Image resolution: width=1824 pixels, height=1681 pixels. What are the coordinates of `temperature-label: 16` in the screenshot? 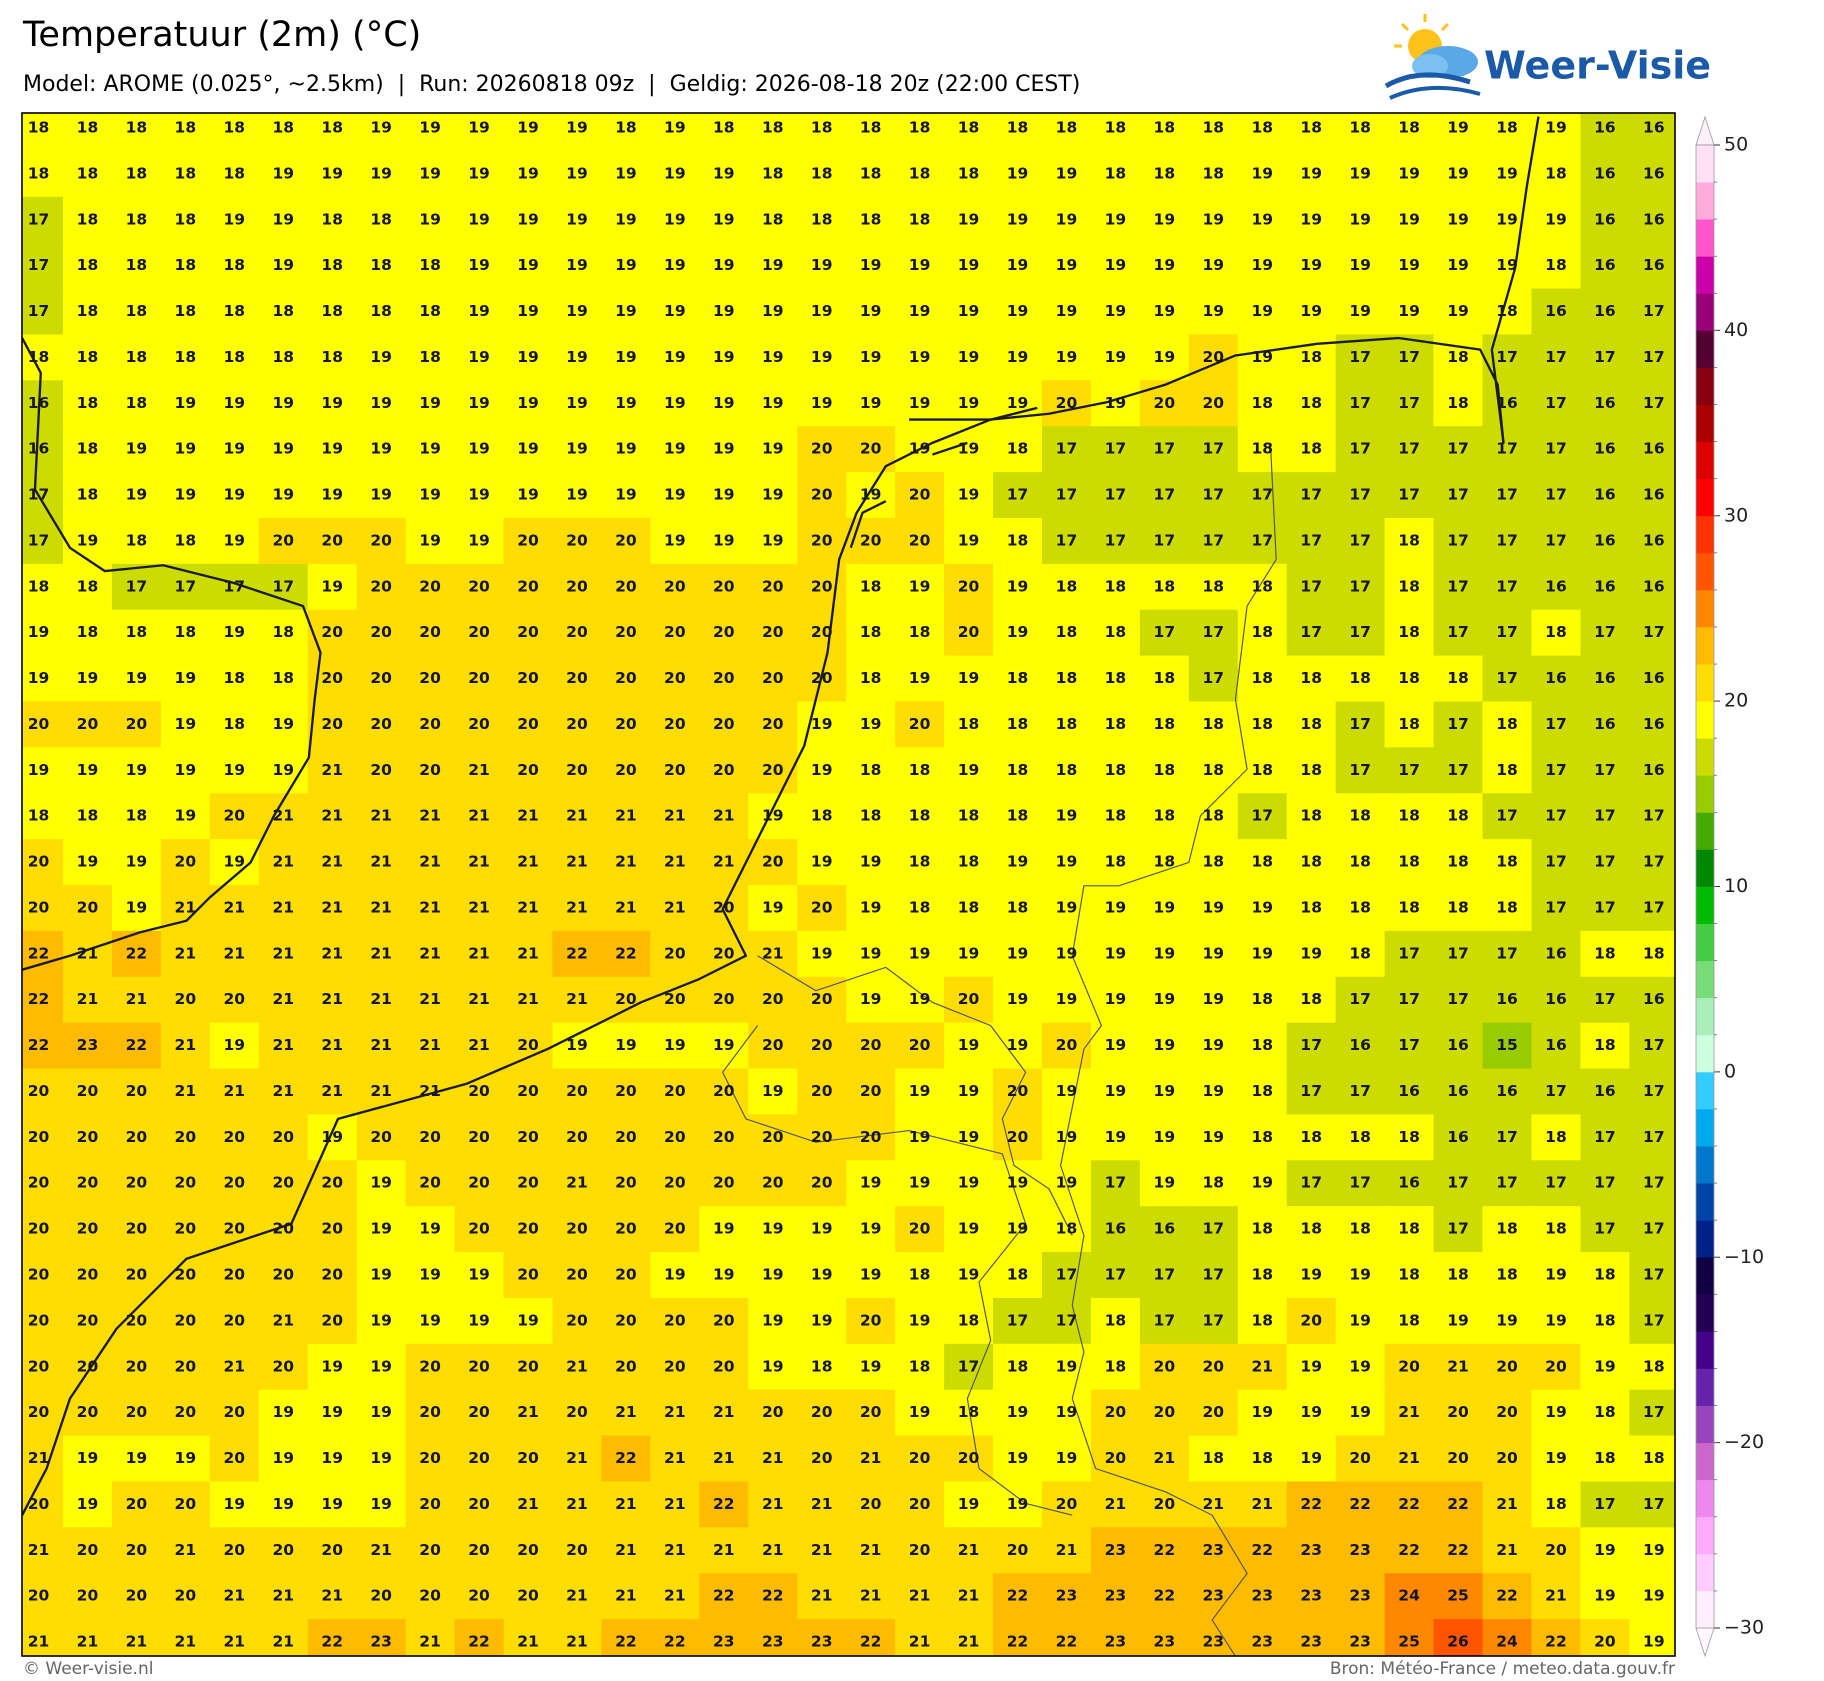 It's located at (1605, 403).